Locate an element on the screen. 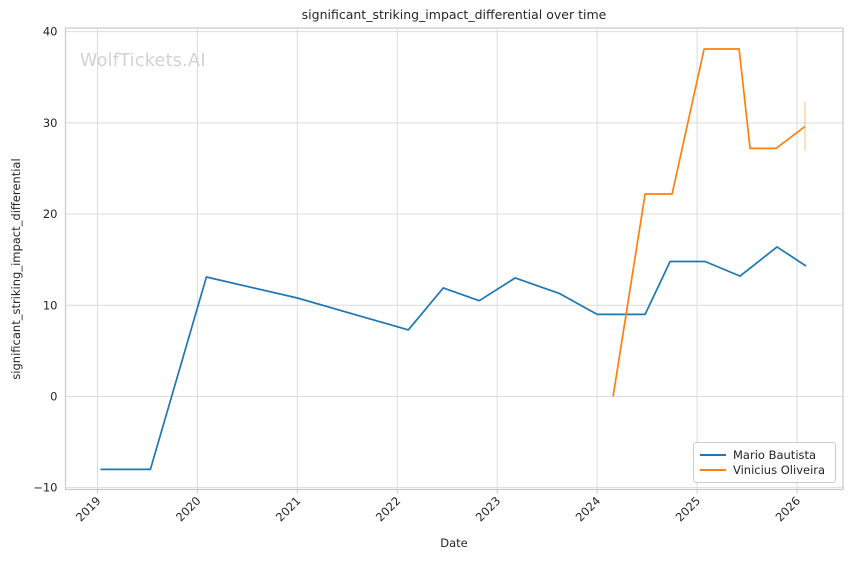 The width and height of the screenshot is (850, 561). legend-line-swatch-orange is located at coordinates (713, 470).